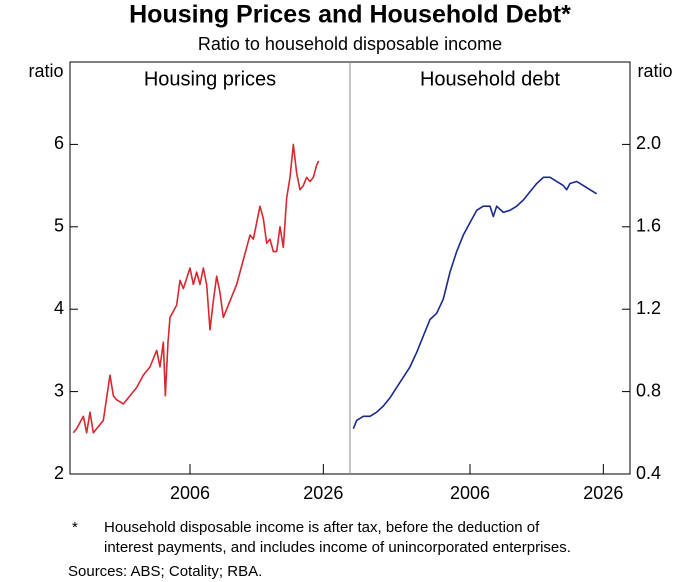 The height and width of the screenshot is (582, 700). What do you see at coordinates (350, 15) in the screenshot?
I see `chart-title: Housing Prices and Household Debt*` at bounding box center [350, 15].